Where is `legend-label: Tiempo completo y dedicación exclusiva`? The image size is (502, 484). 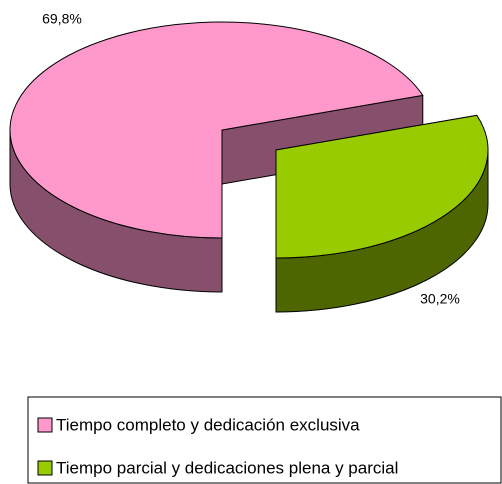 legend-label: Tiempo completo y dedicación exclusiva is located at coordinates (208, 424).